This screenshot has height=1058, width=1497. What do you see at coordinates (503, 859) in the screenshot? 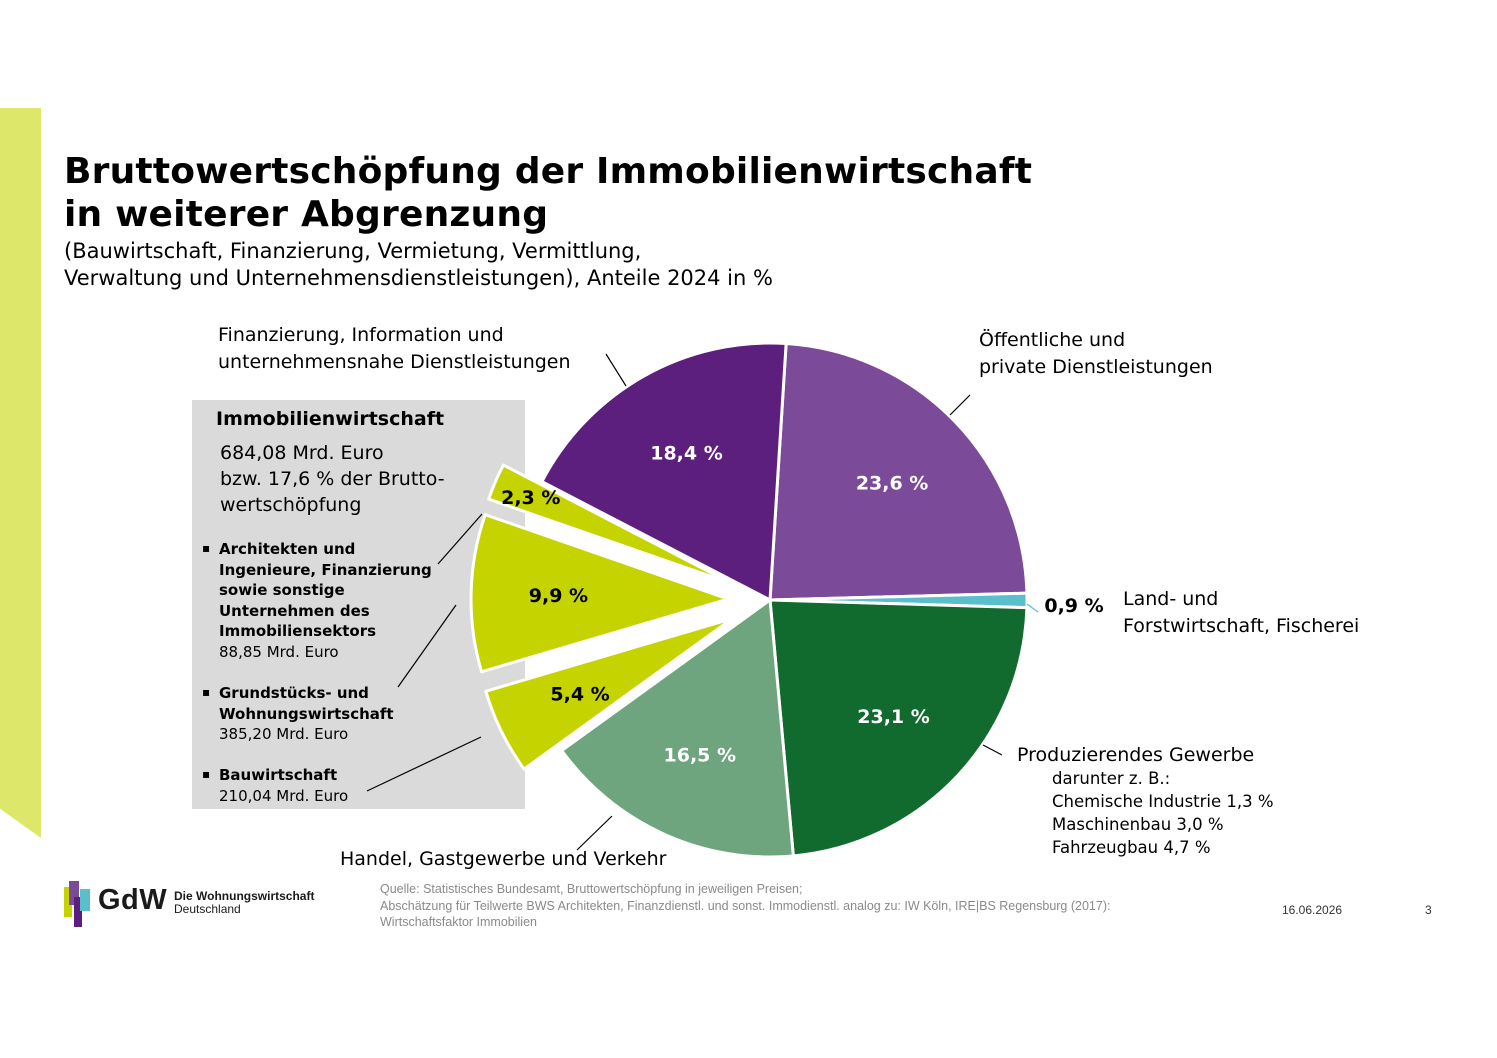
I see `label-handel: Handel, Gastgewerbe und Verkehr` at bounding box center [503, 859].